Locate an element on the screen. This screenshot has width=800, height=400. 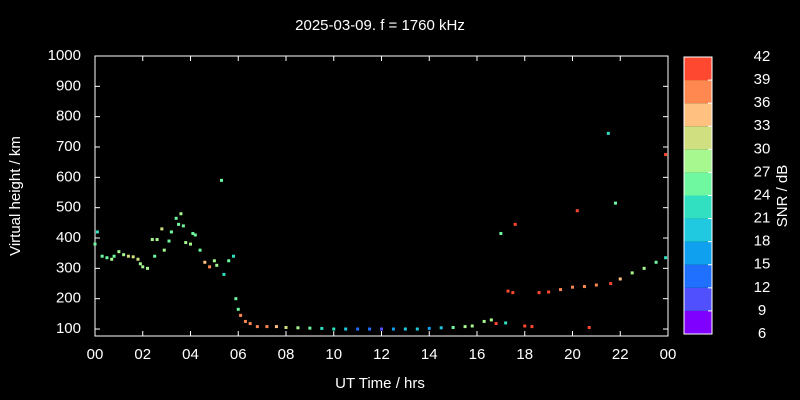
x-tick-label: 02 is located at coordinates (142, 354).